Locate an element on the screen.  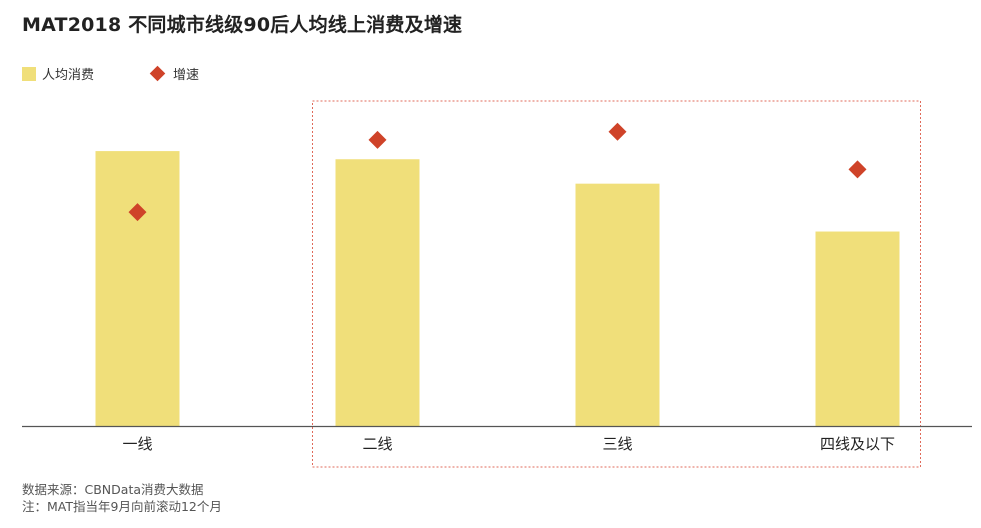
legend-label-diamond: 增速 is located at coordinates (186, 75).